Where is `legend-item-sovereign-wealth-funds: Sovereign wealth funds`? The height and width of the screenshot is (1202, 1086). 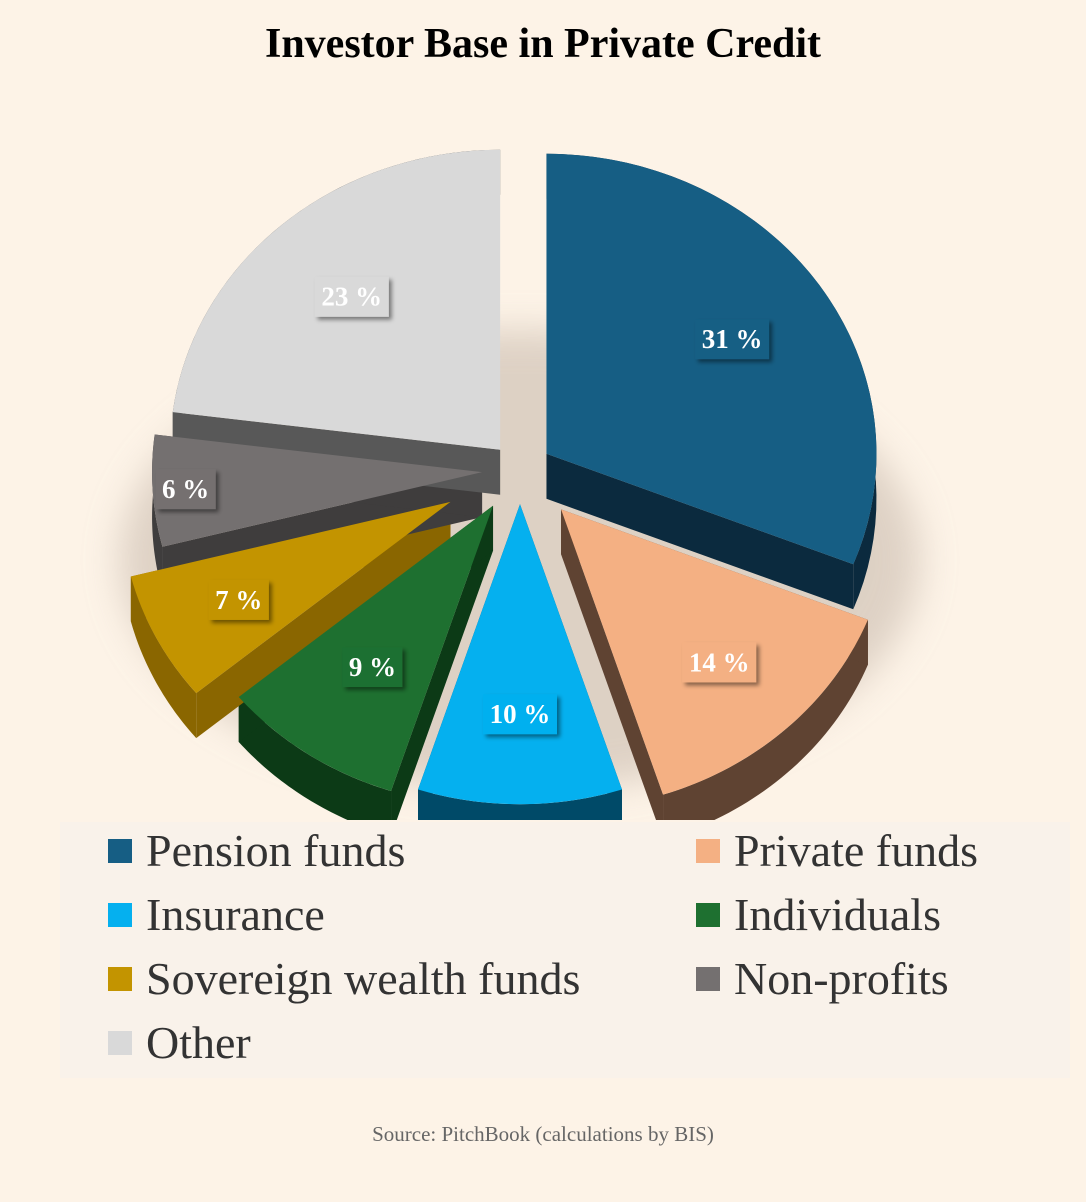
legend-item-sovereign-wealth-funds: Sovereign wealth funds is located at coordinates (344, 978).